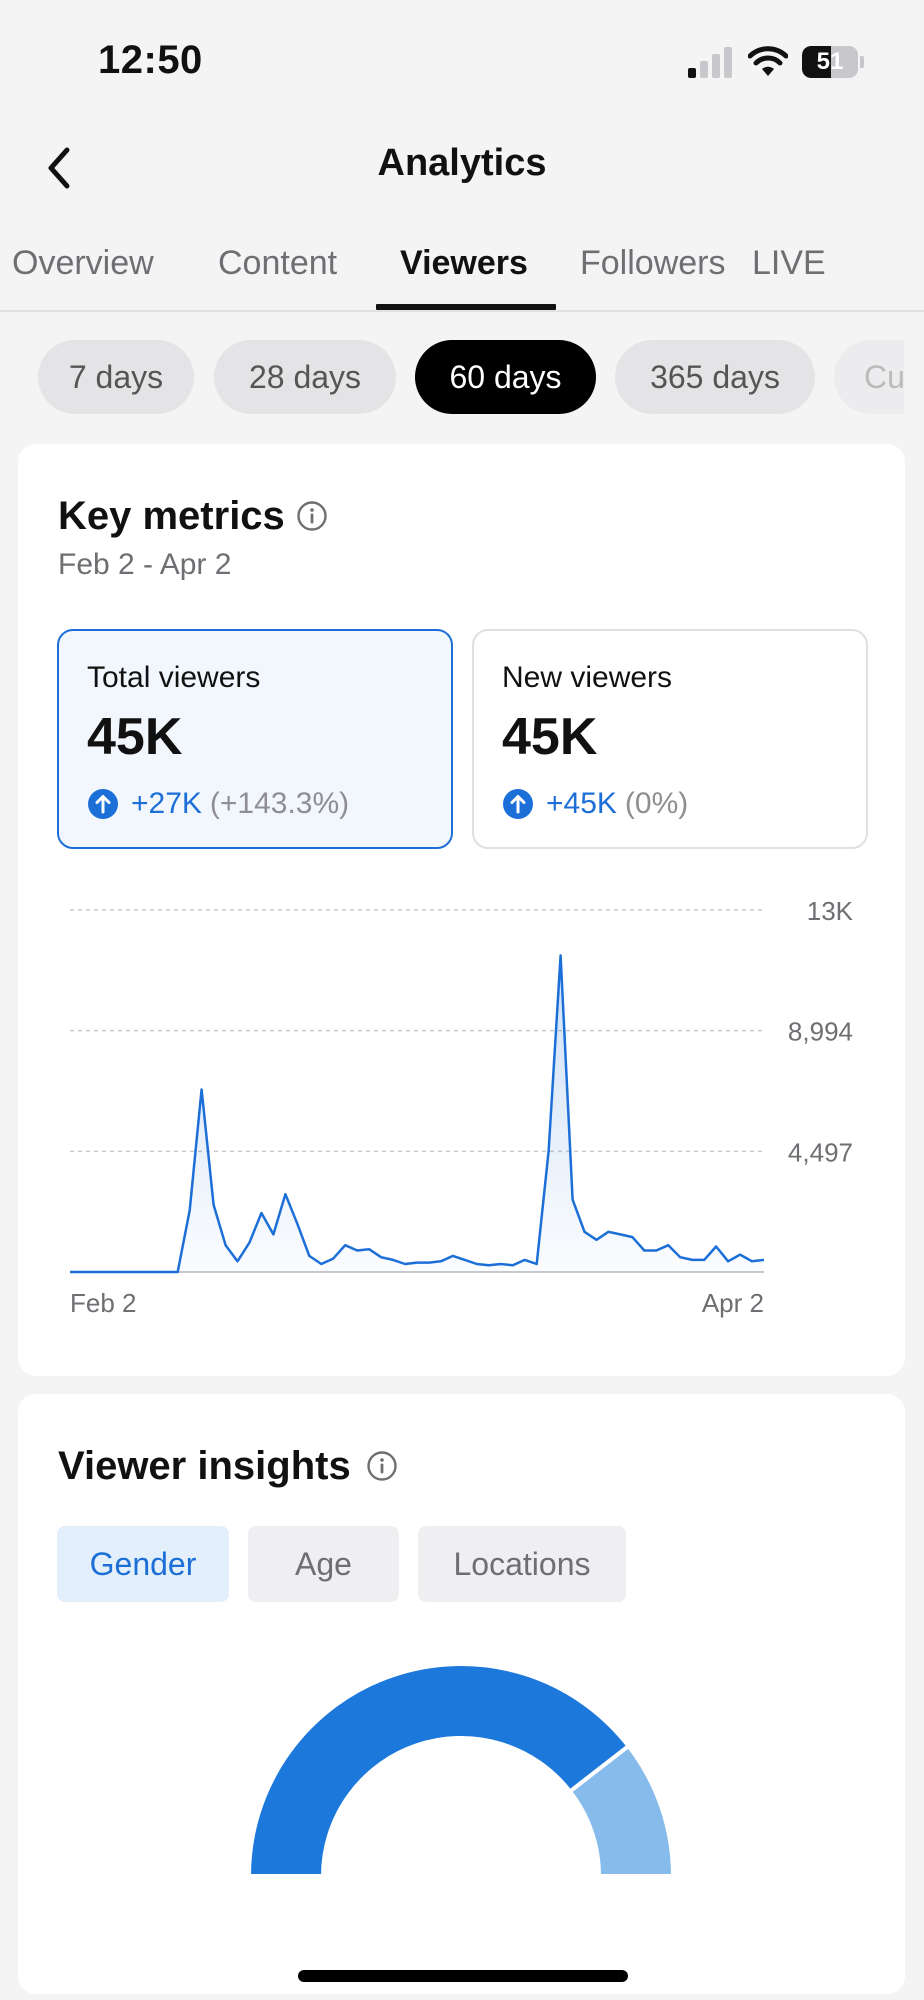 This screenshot has height=2000, width=924. I want to click on total-viewers-value: 45K, so click(135, 737).